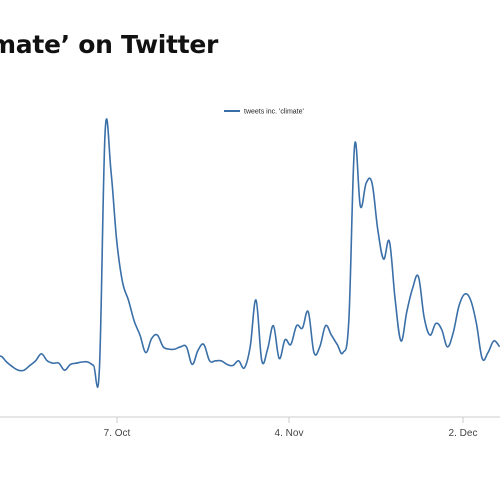  I want to click on x-tick-label: 2. Dec, so click(463, 433).